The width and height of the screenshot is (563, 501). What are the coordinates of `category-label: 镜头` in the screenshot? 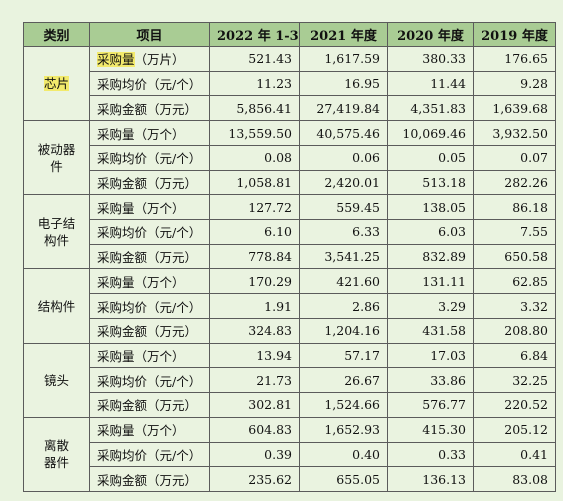 It's located at (56, 380).